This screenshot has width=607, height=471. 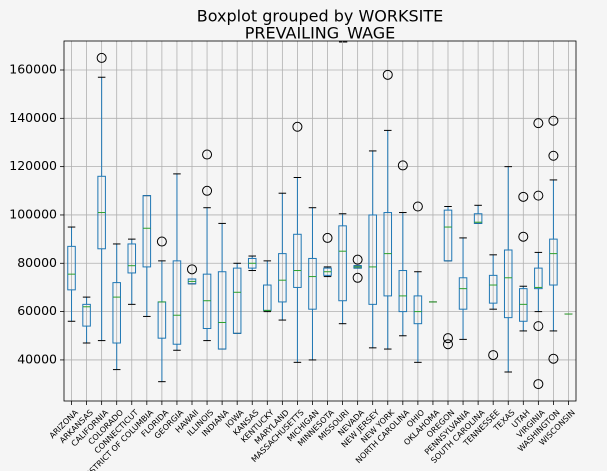 What do you see at coordinates (33, 213) in the screenshot?
I see `y-tick-label: 100000` at bounding box center [33, 213].